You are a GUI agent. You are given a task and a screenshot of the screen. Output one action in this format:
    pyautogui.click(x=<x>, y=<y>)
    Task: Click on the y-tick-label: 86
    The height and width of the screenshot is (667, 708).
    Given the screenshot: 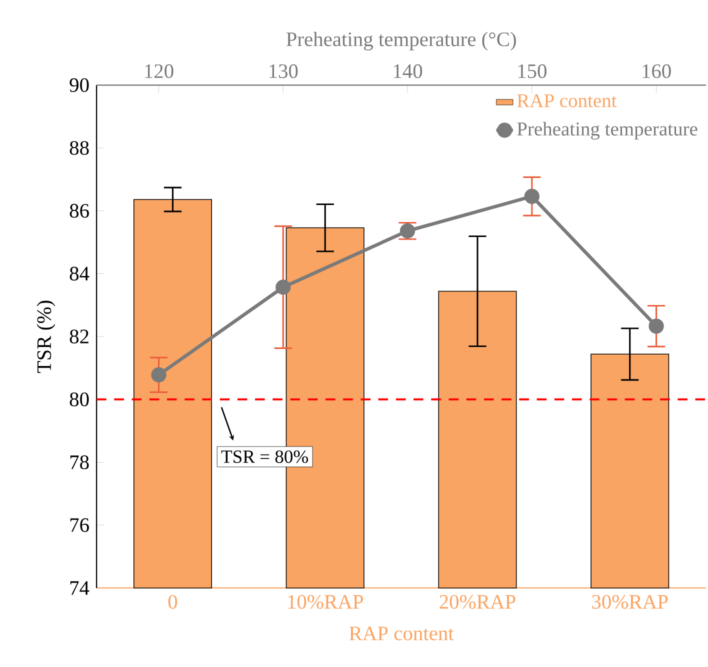 What is the action you would take?
    pyautogui.click(x=79, y=211)
    